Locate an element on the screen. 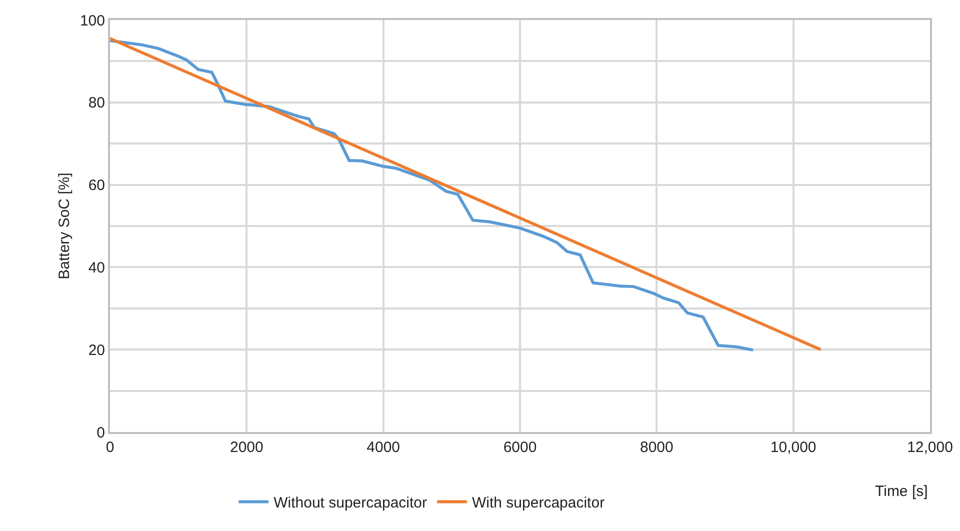 The width and height of the screenshot is (960, 531). x-tick-label: 2000 is located at coordinates (247, 447).